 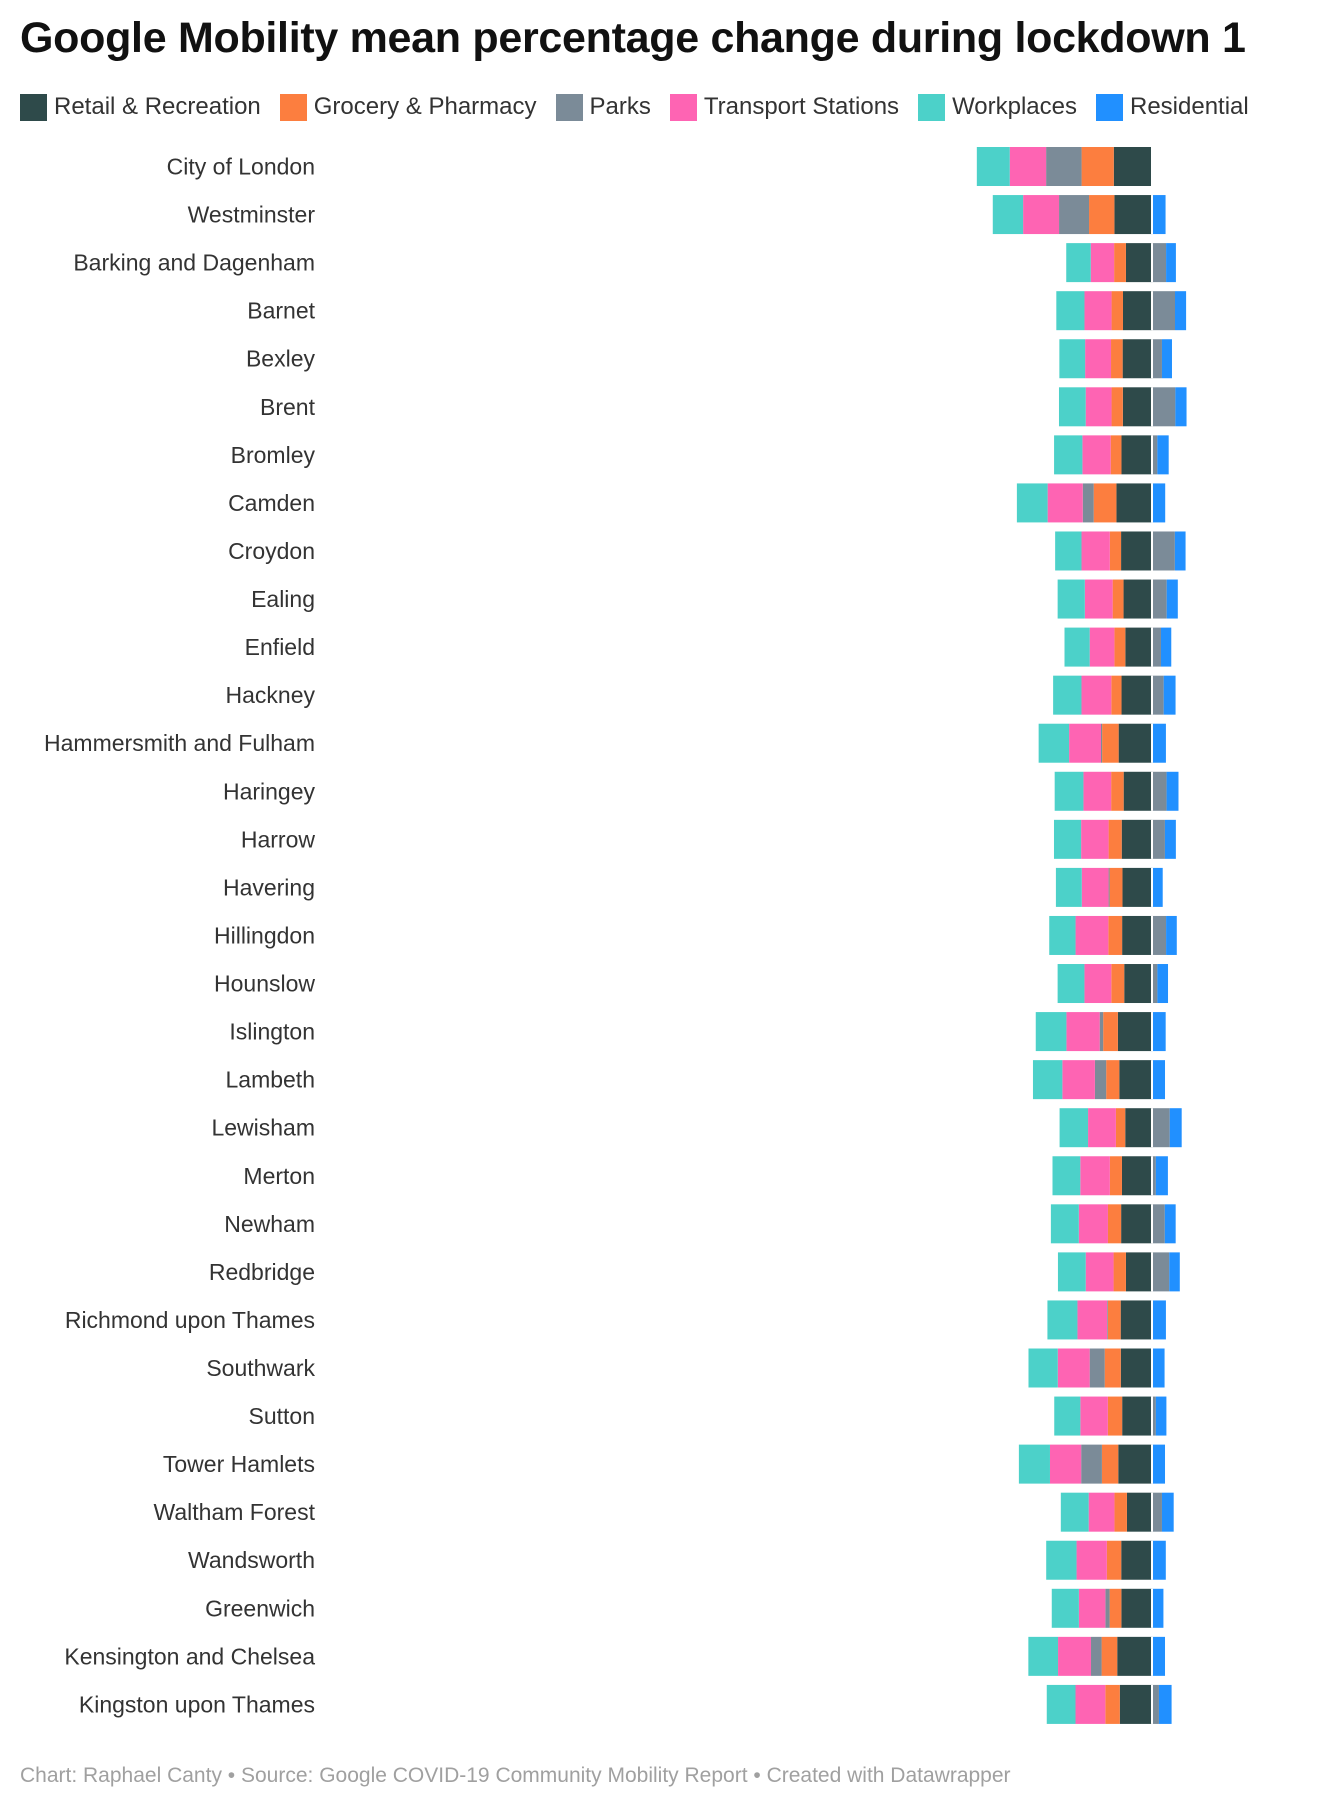 I want to click on legend-item-workplaces: Workplaces, so click(x=997, y=107).